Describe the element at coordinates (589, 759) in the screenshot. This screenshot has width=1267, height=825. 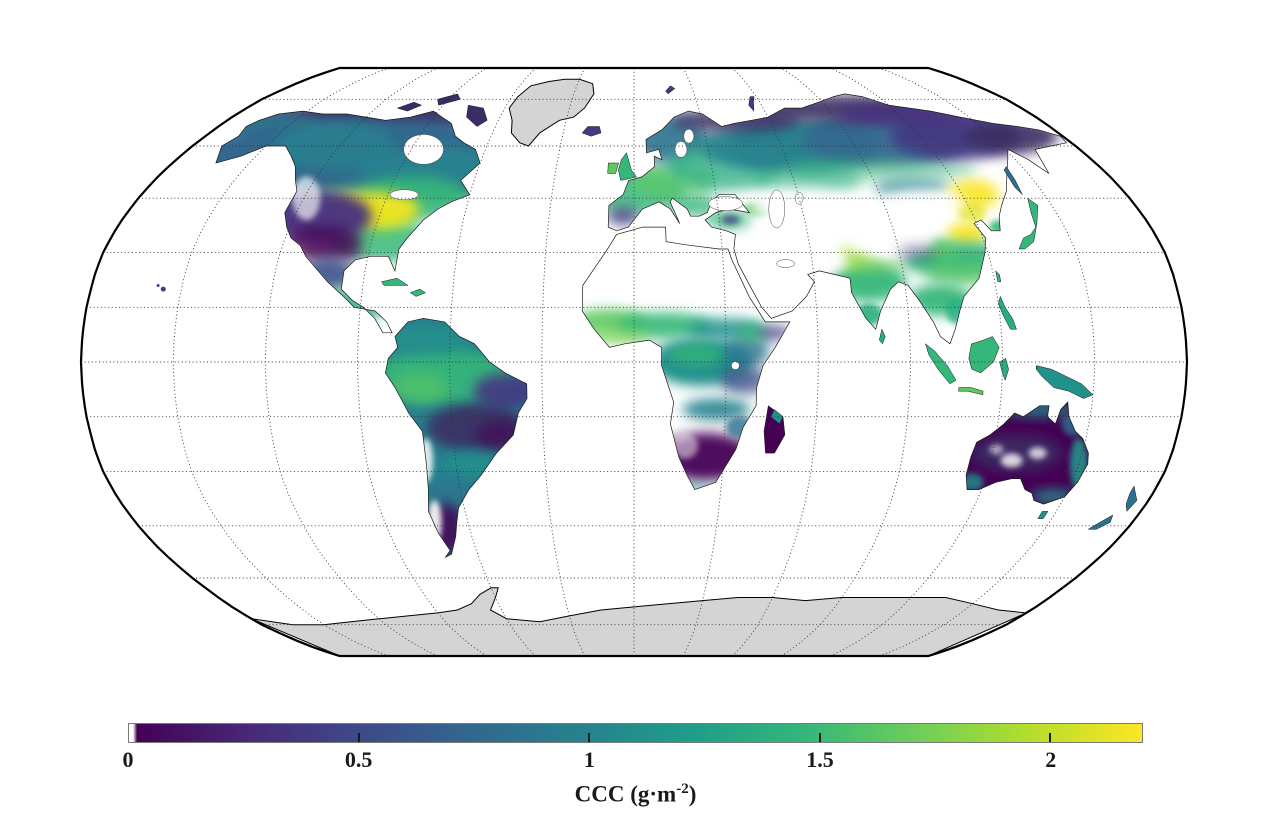
I see `colorbar-tick-label-1: 1` at that location.